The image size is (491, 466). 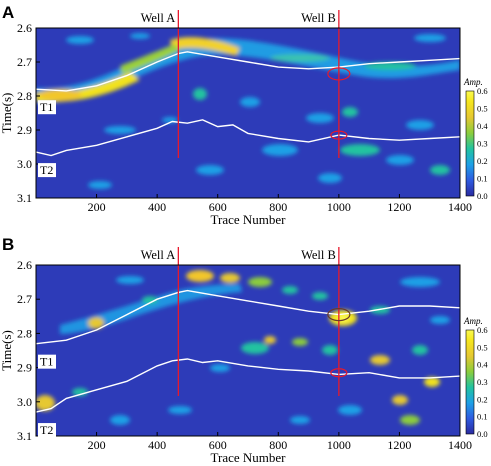 What do you see at coordinates (8, 244) in the screenshot?
I see `panel-label-b: B` at bounding box center [8, 244].